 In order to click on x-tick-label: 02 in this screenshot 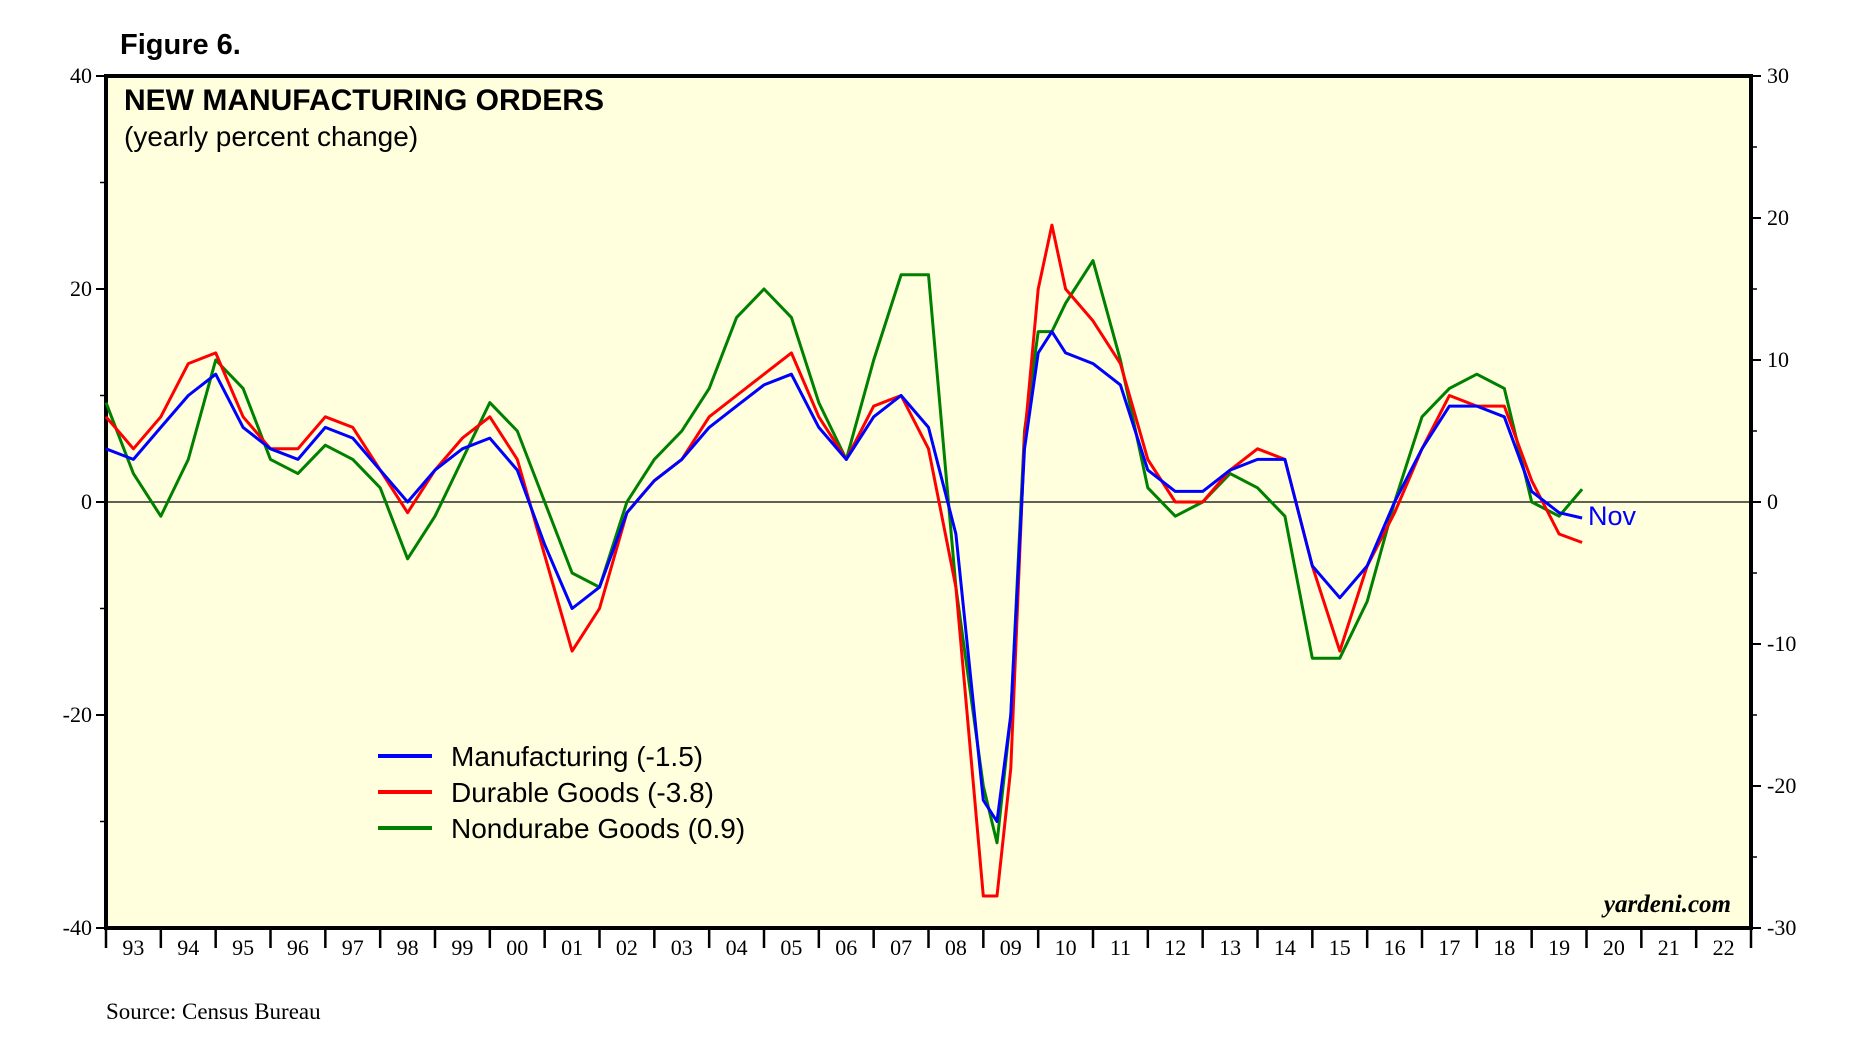, I will do `click(627, 947)`.